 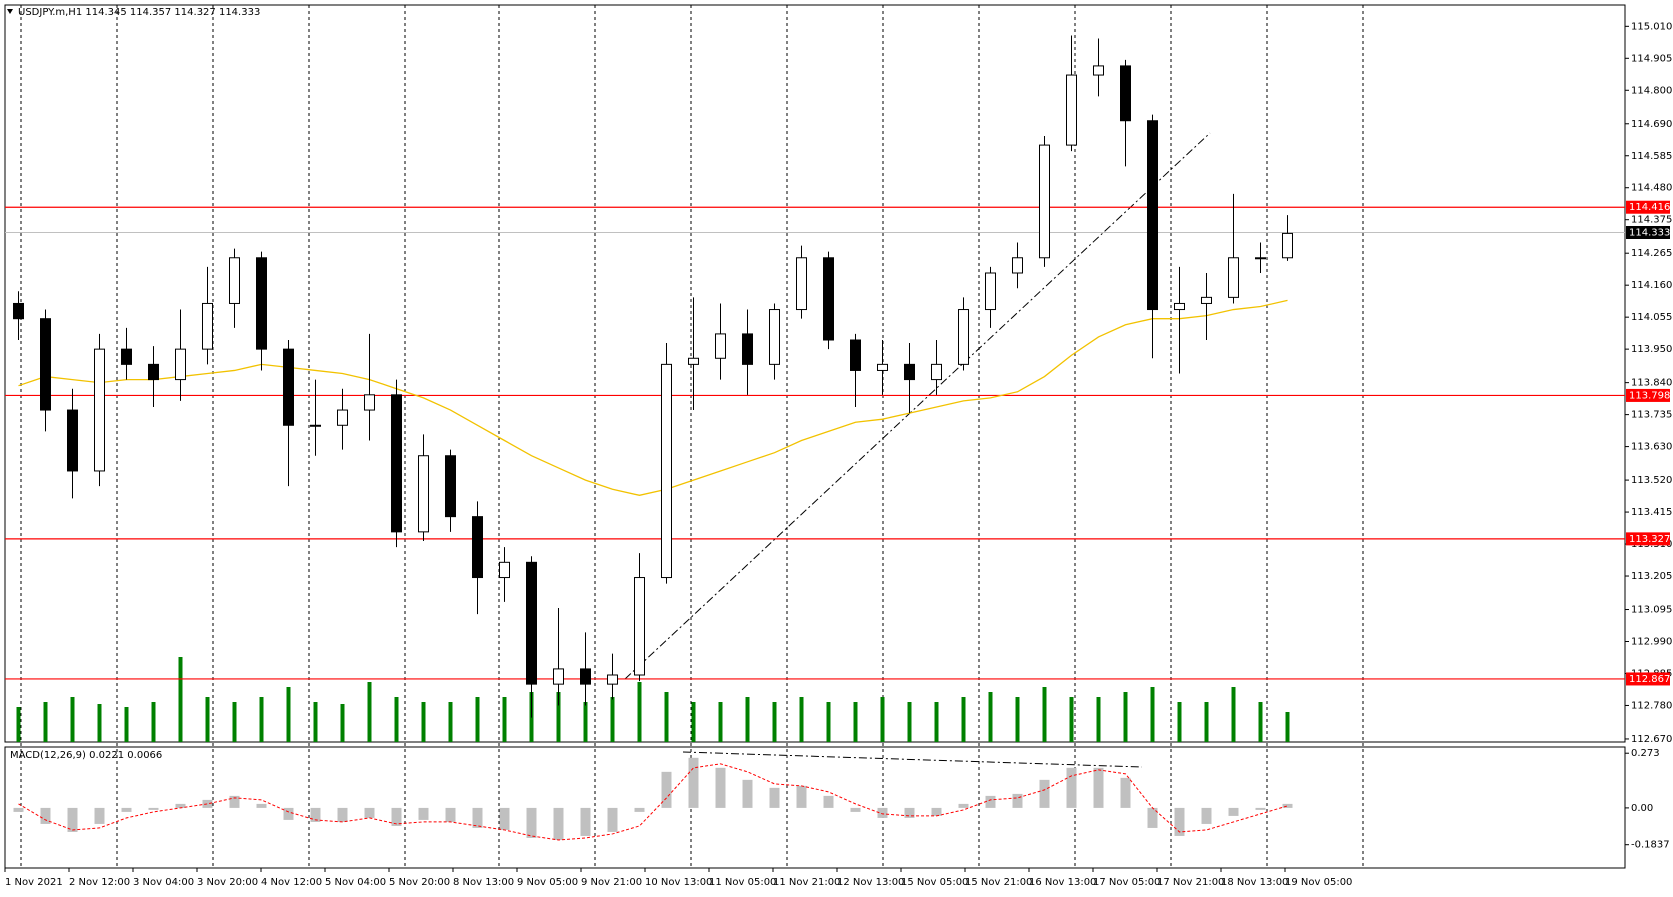 What do you see at coordinates (419, 882) in the screenshot?
I see `x-tick-label: 5 Nov 20:00` at bounding box center [419, 882].